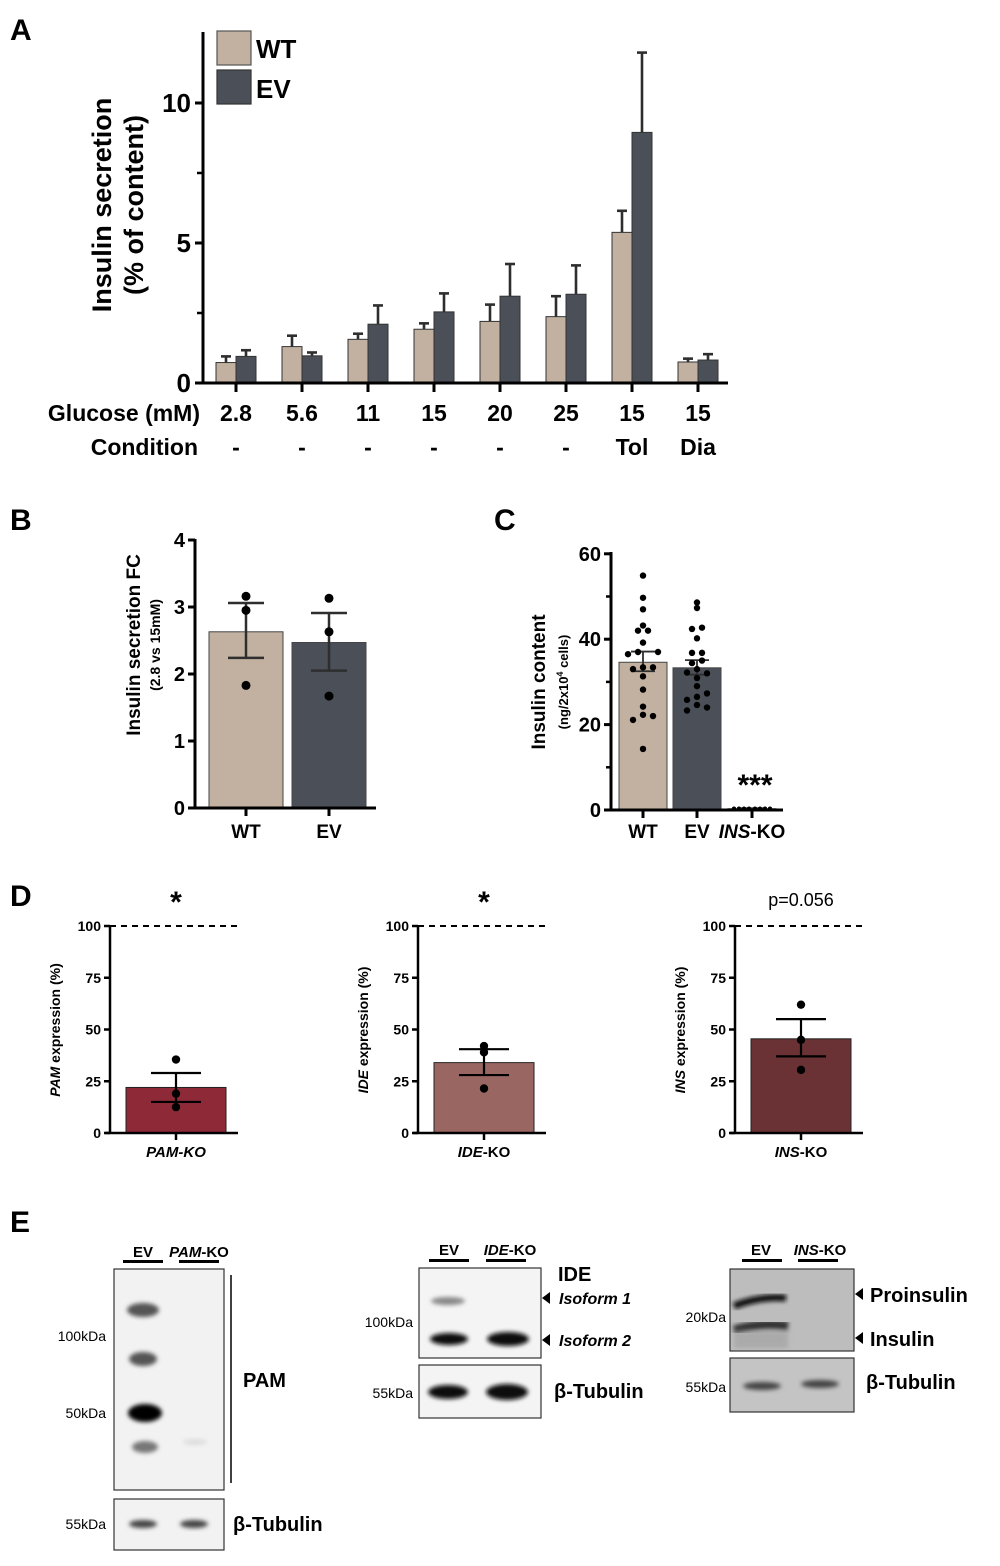 The height and width of the screenshot is (1566, 1000). Describe the element at coordinates (761, 1250) in the screenshot. I see `lane-label-ev: EV` at that location.